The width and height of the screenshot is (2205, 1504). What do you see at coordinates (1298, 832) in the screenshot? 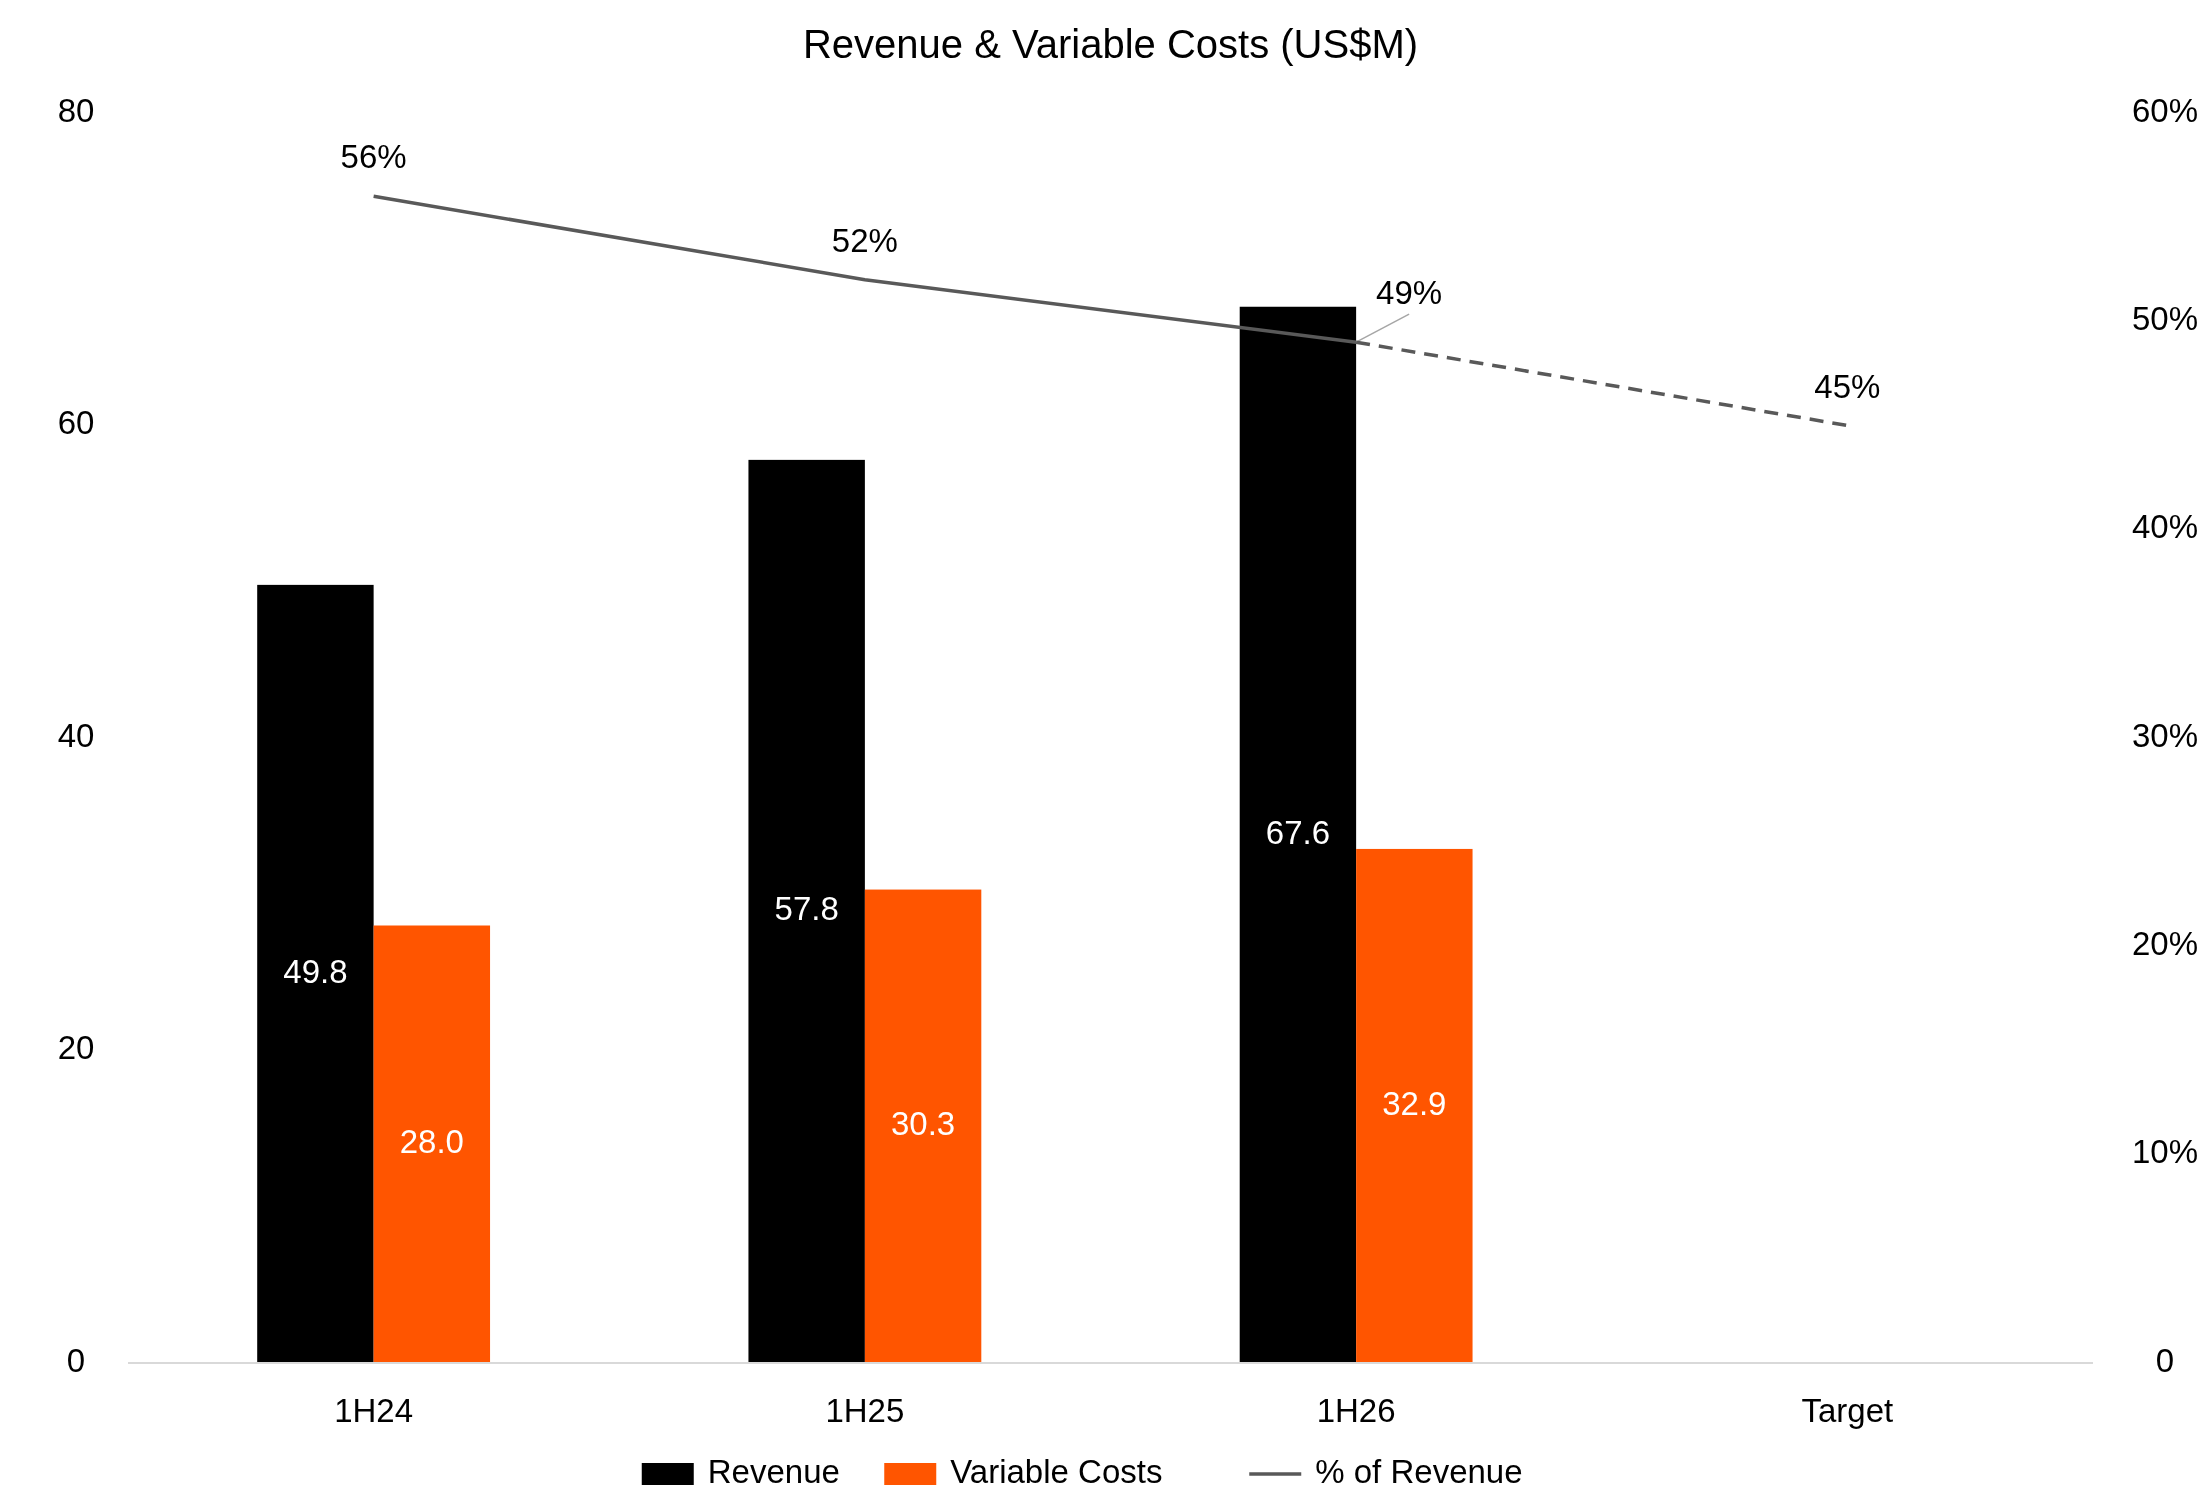
I see `data-label: 67.6` at bounding box center [1298, 832].